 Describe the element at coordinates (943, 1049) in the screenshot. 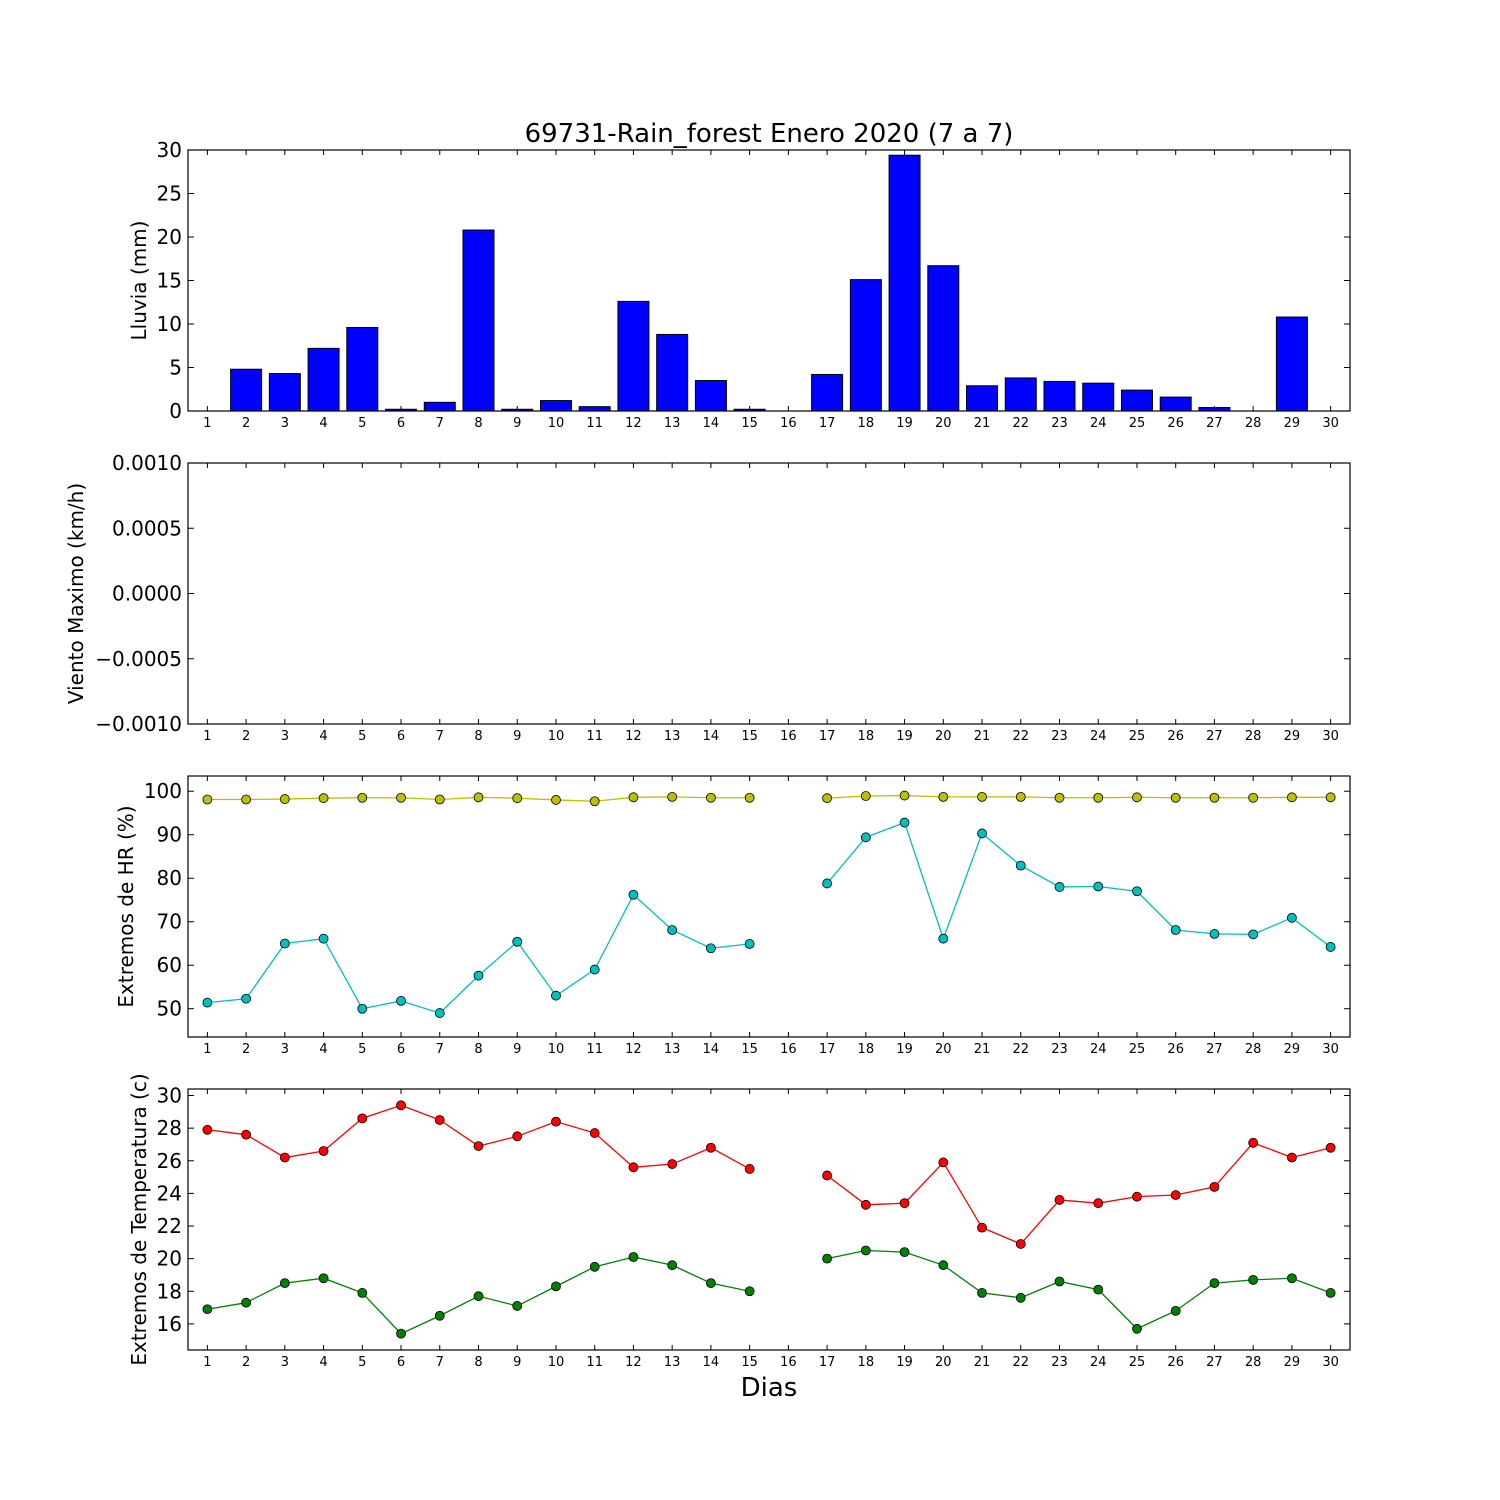

I see `x-tick-label: 20` at that location.